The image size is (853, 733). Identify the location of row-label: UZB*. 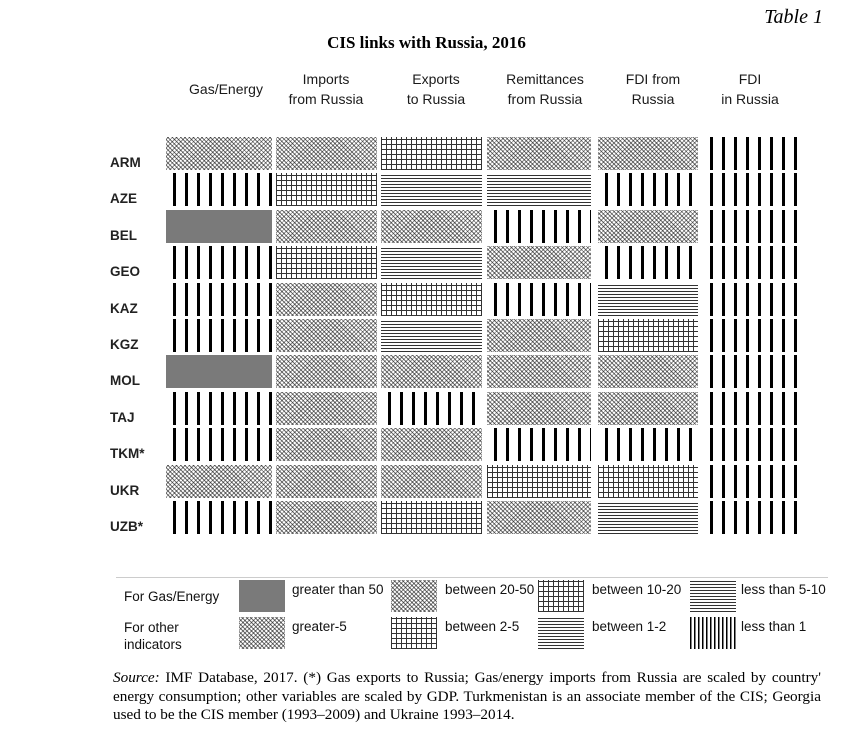
(126, 526).